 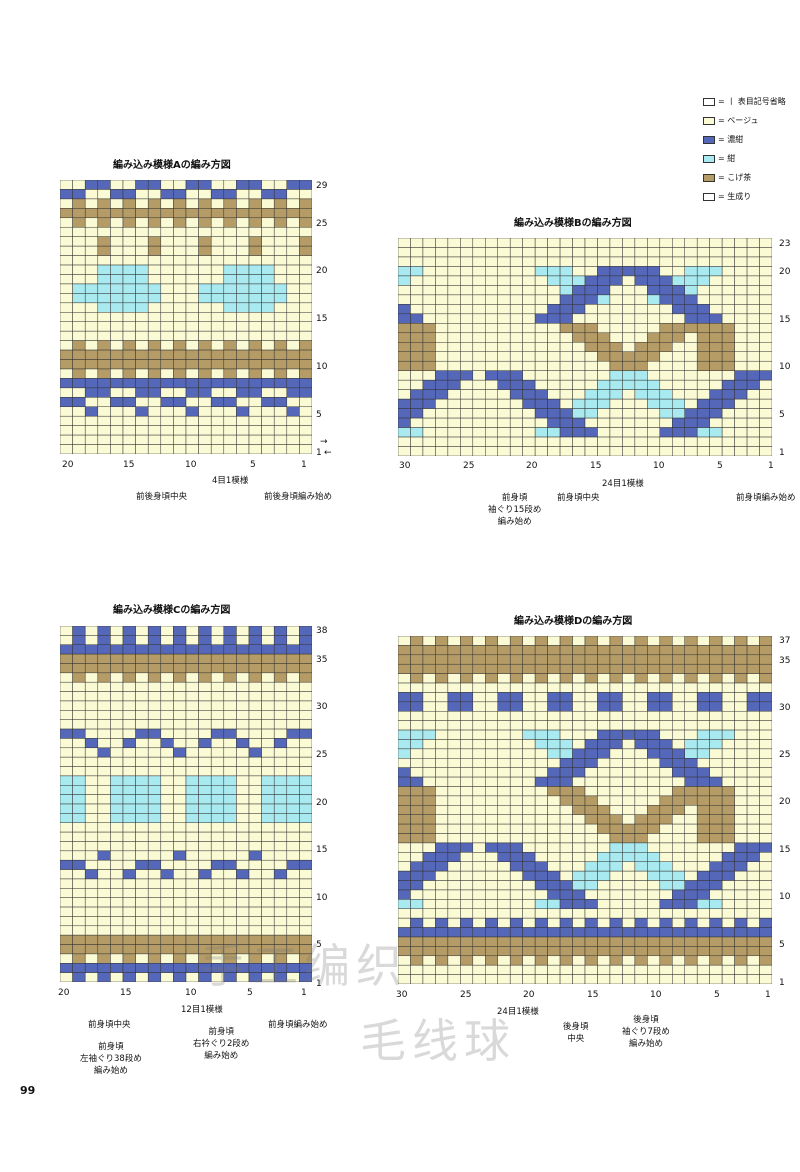 What do you see at coordinates (191, 465) in the screenshot?
I see `chart-a-col-number: 10` at bounding box center [191, 465].